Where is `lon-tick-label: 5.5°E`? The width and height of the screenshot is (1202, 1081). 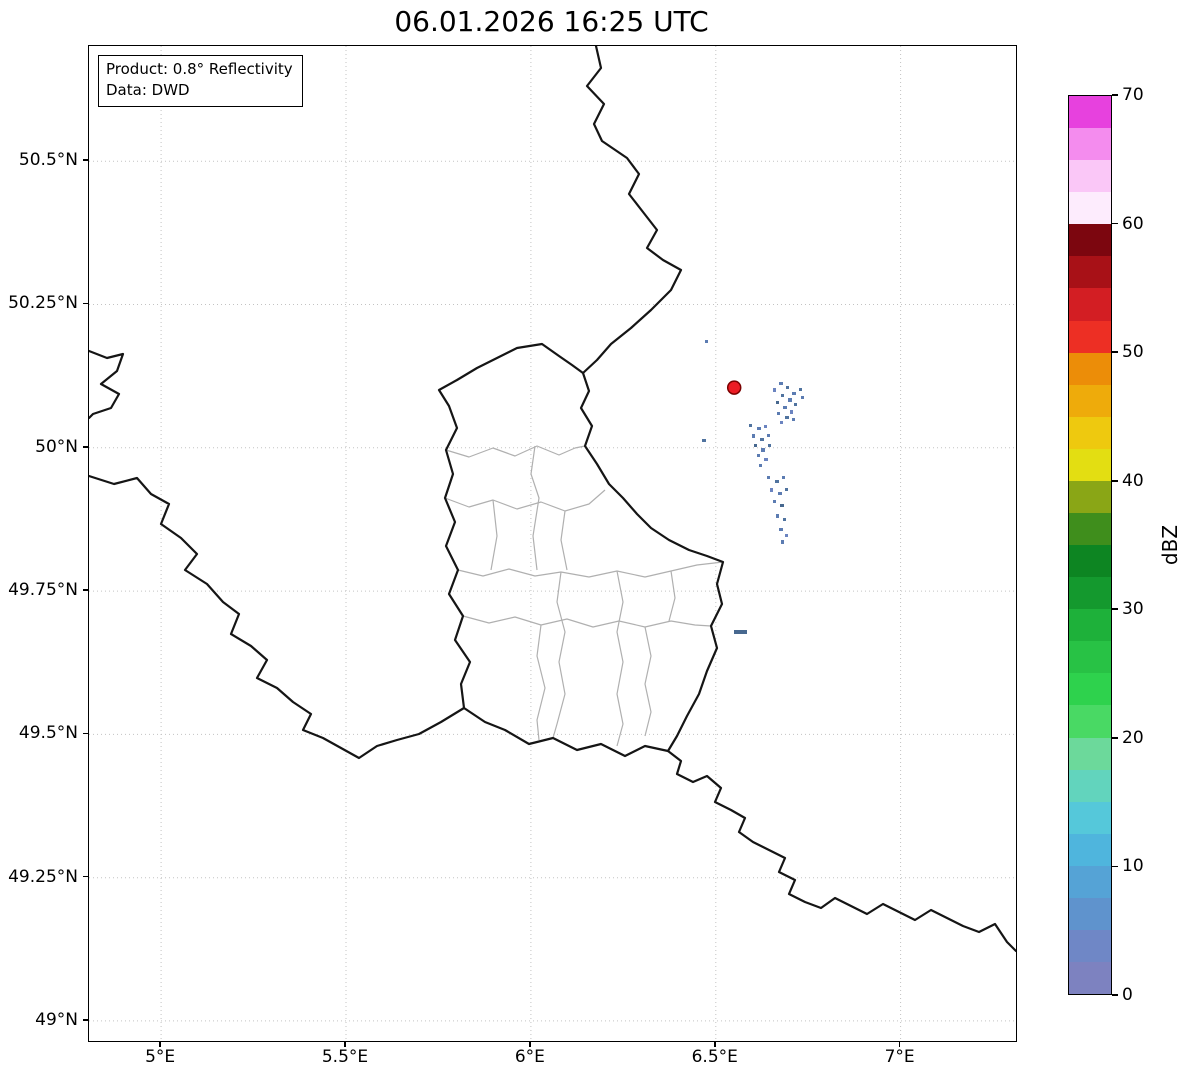
lon-tick-label: 5.5°E is located at coordinates (345, 1057).